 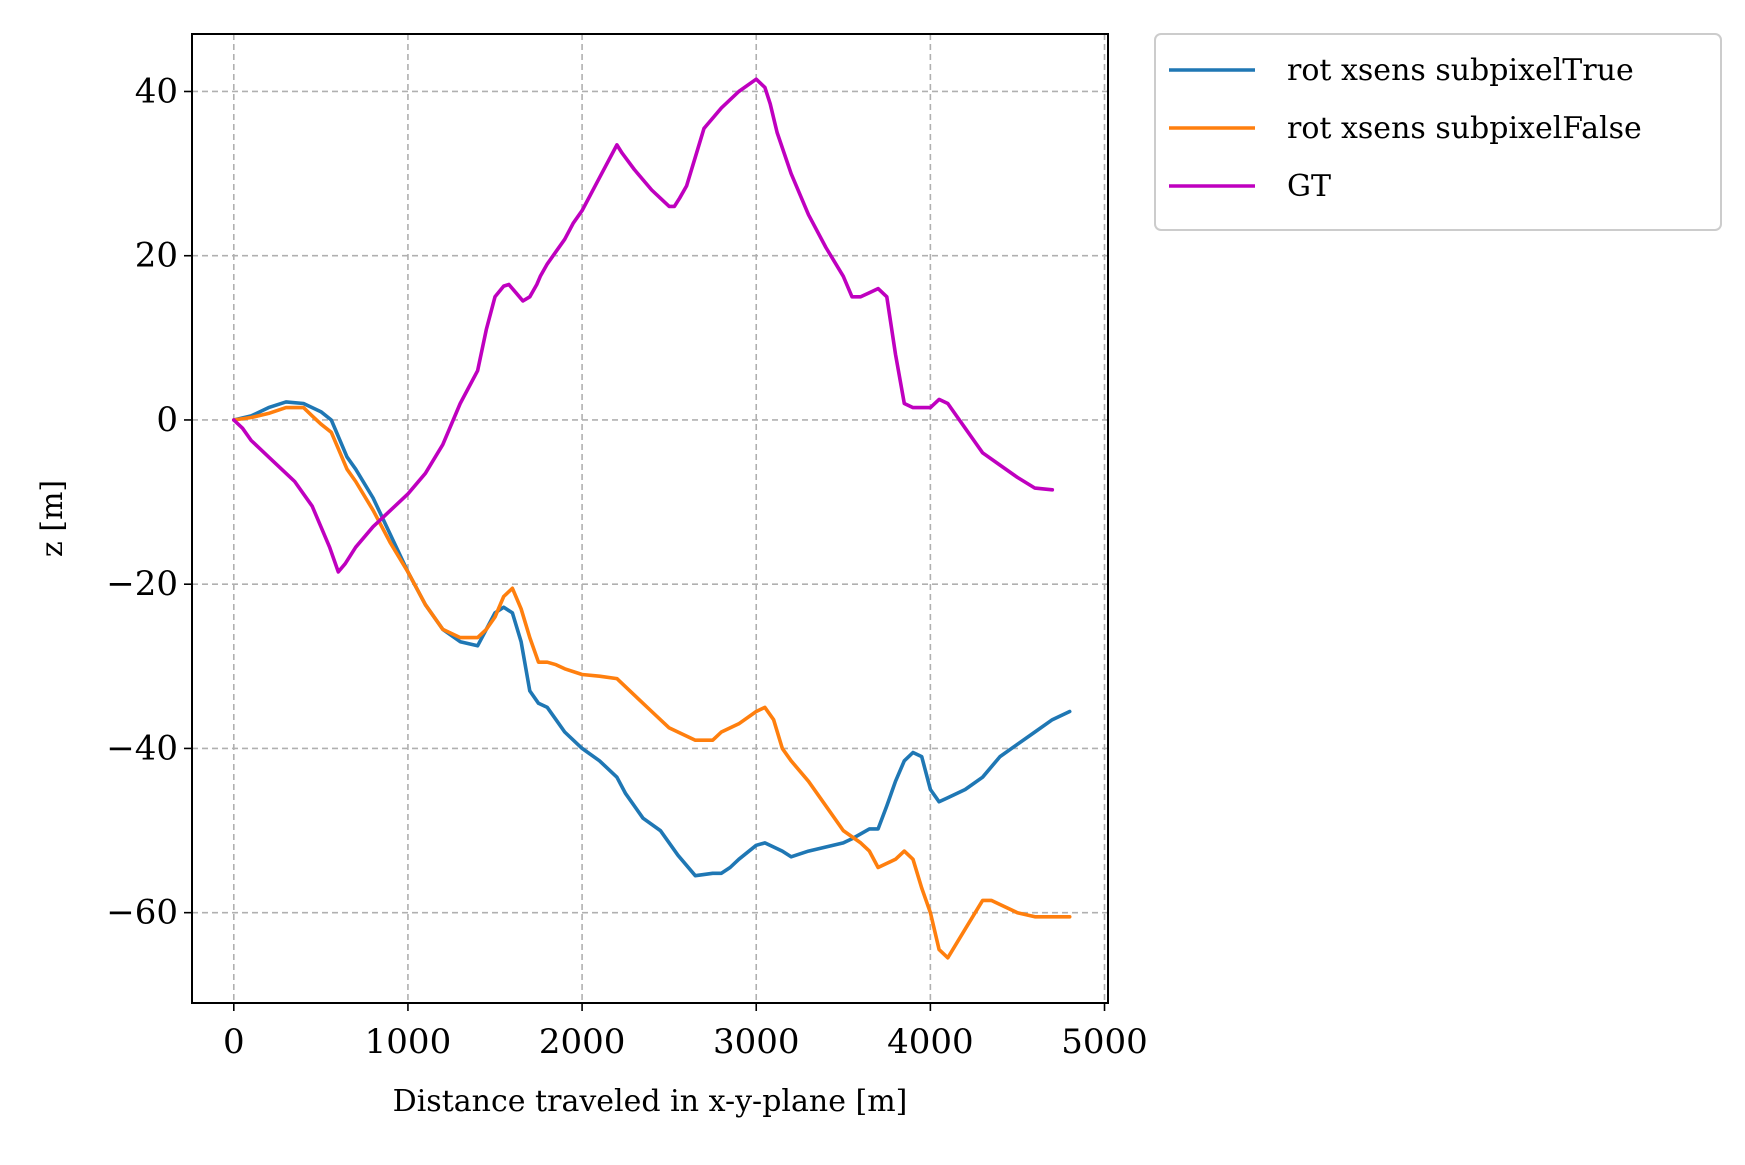 What do you see at coordinates (156, 91) in the screenshot?
I see `y-tick-label: 40` at bounding box center [156, 91].